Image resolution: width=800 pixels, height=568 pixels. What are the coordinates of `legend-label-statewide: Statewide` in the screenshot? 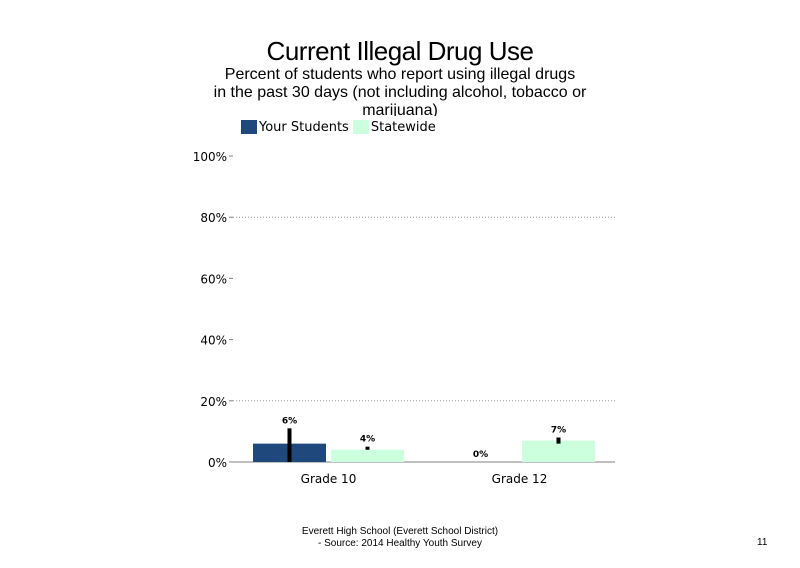 It's located at (403, 127).